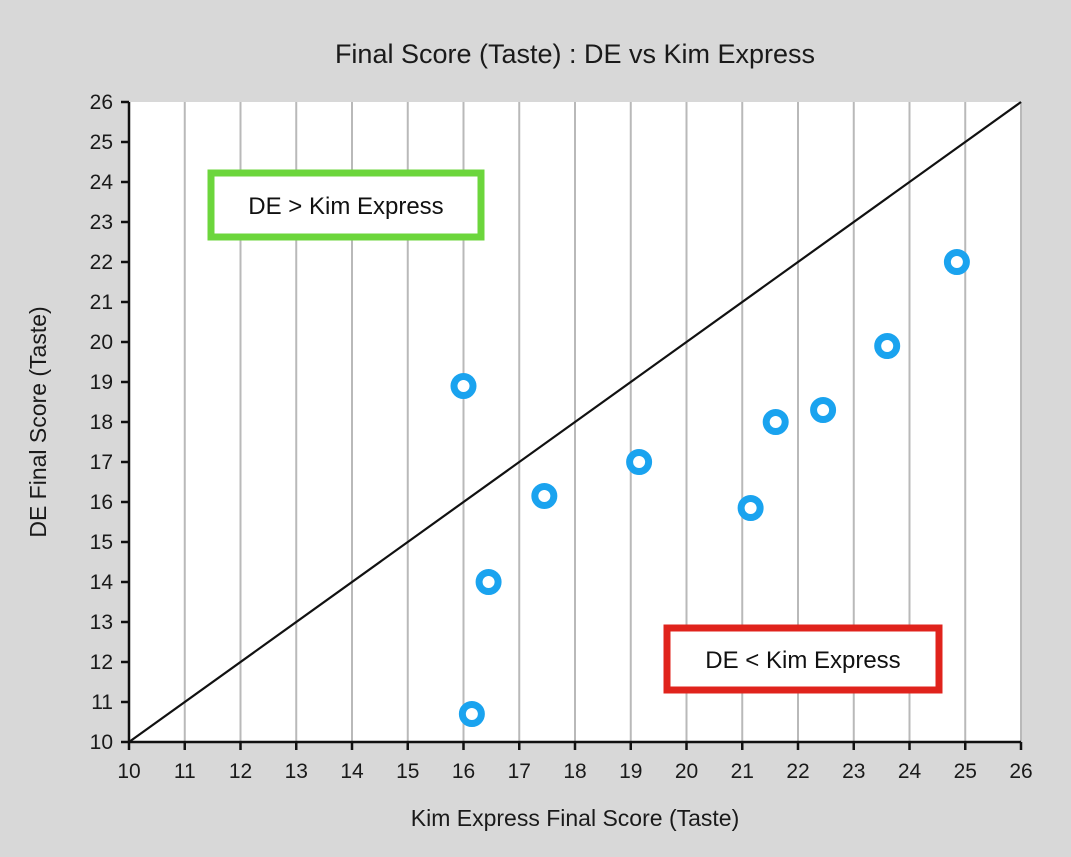 This screenshot has height=857, width=1071. Describe the element at coordinates (575, 54) in the screenshot. I see `chart-title: Final Score (Taste) : DE vs Kim Express` at that location.